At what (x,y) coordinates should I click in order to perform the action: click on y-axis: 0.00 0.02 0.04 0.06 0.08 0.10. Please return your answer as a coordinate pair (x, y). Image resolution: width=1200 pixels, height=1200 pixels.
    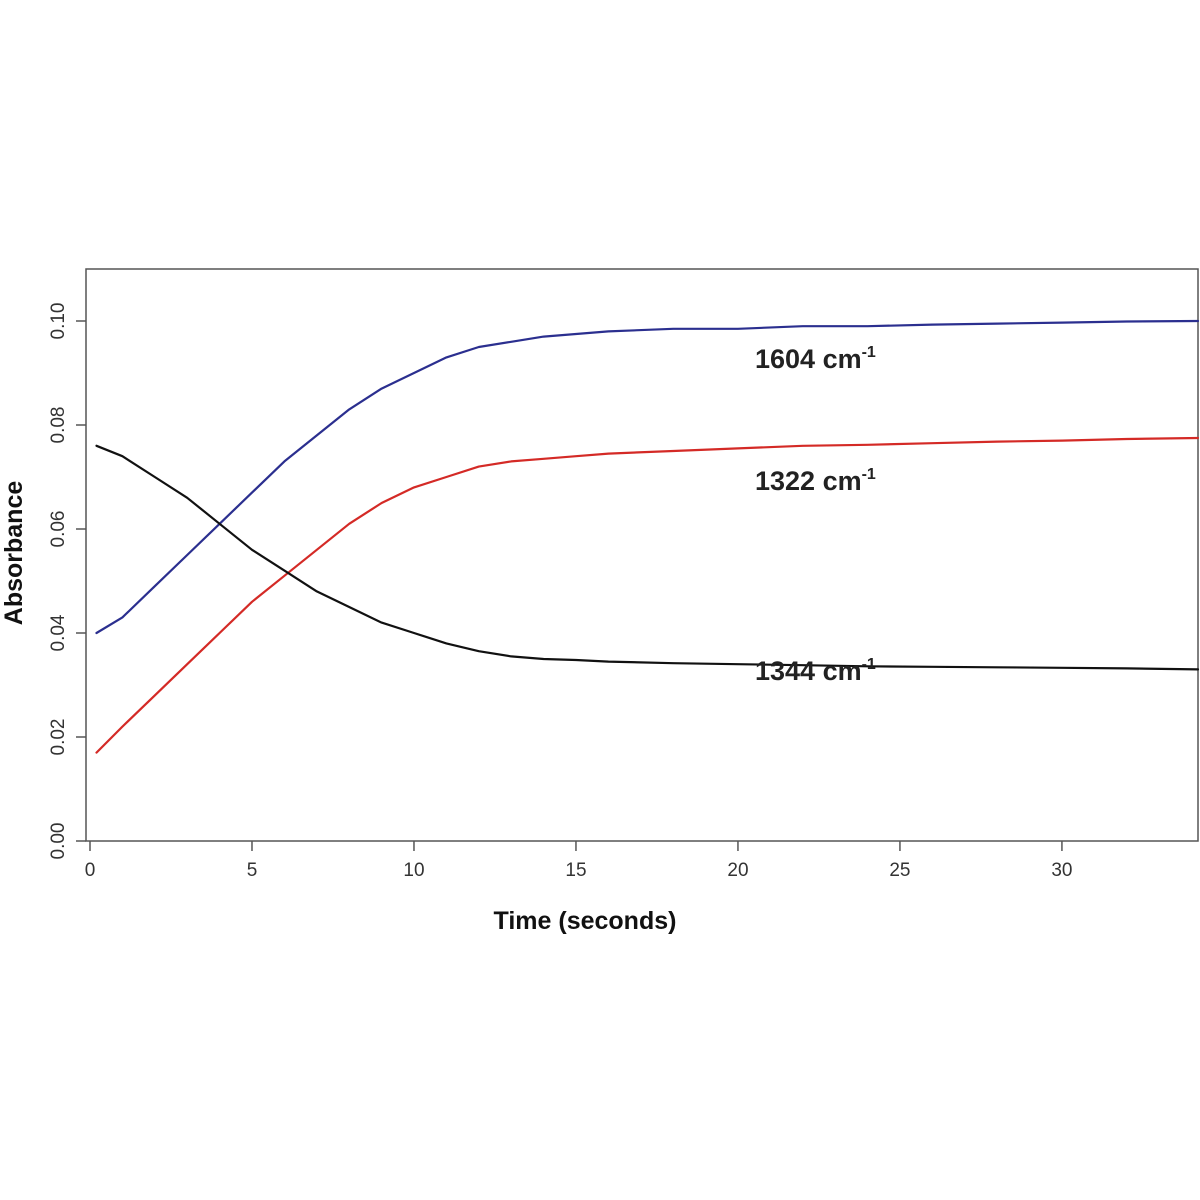
    Looking at the image, I should click on (67, 581).